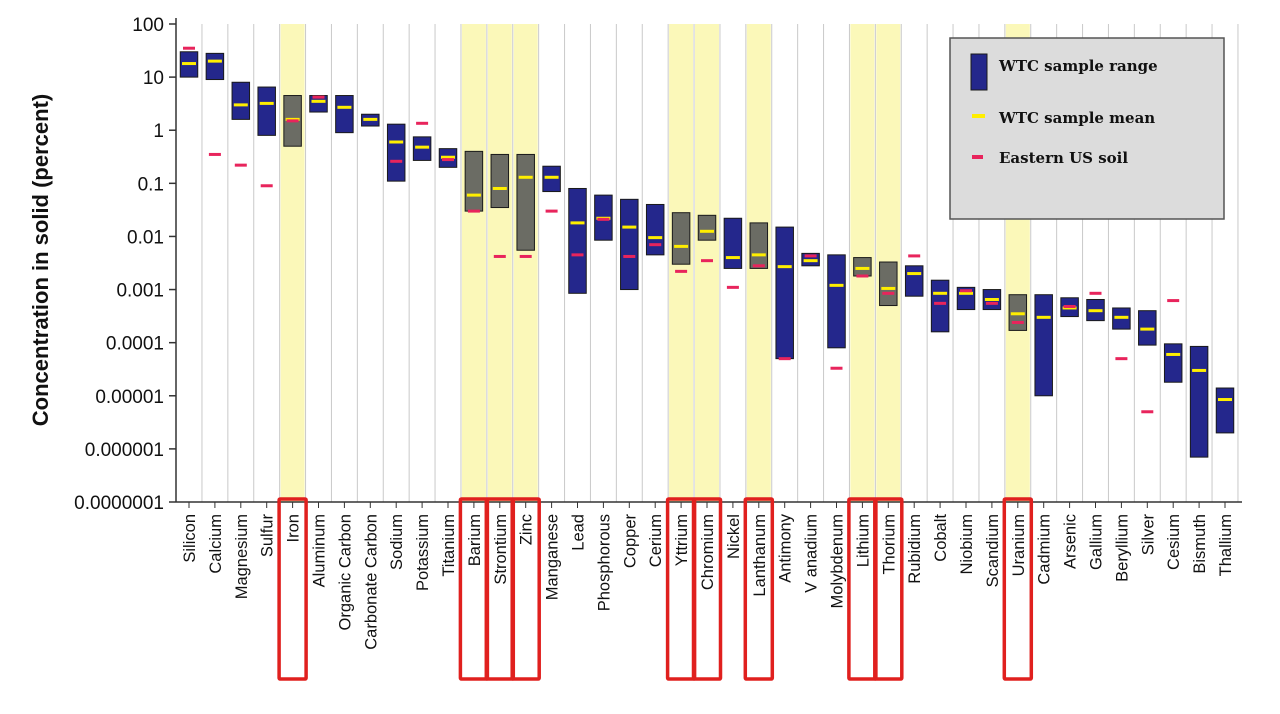 Image resolution: width=1280 pixels, height=714 pixels. Describe the element at coordinates (294, 528) in the screenshot. I see `x-tick-label: Iron` at that location.